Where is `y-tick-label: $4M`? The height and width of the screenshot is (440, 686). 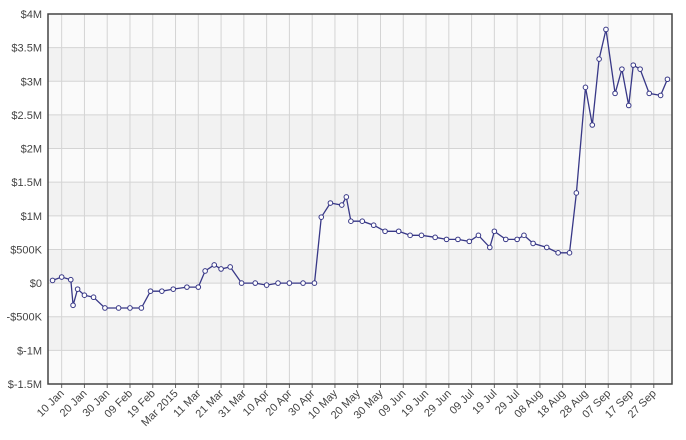
y-tick-label: $4M is located at coordinates (31, 15).